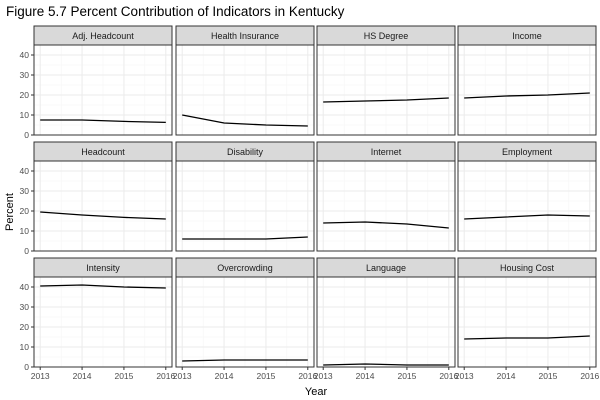 The height and width of the screenshot is (400, 600). I want to click on facet-label: Language, so click(386, 268).